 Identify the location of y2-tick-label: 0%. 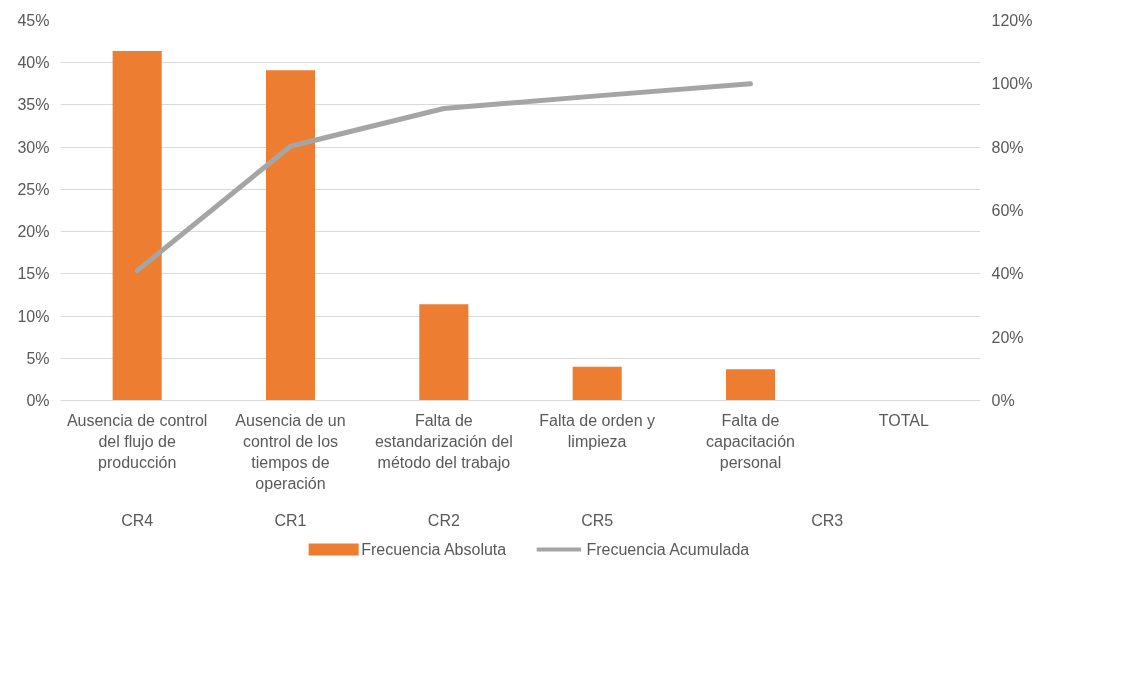
(1003, 400).